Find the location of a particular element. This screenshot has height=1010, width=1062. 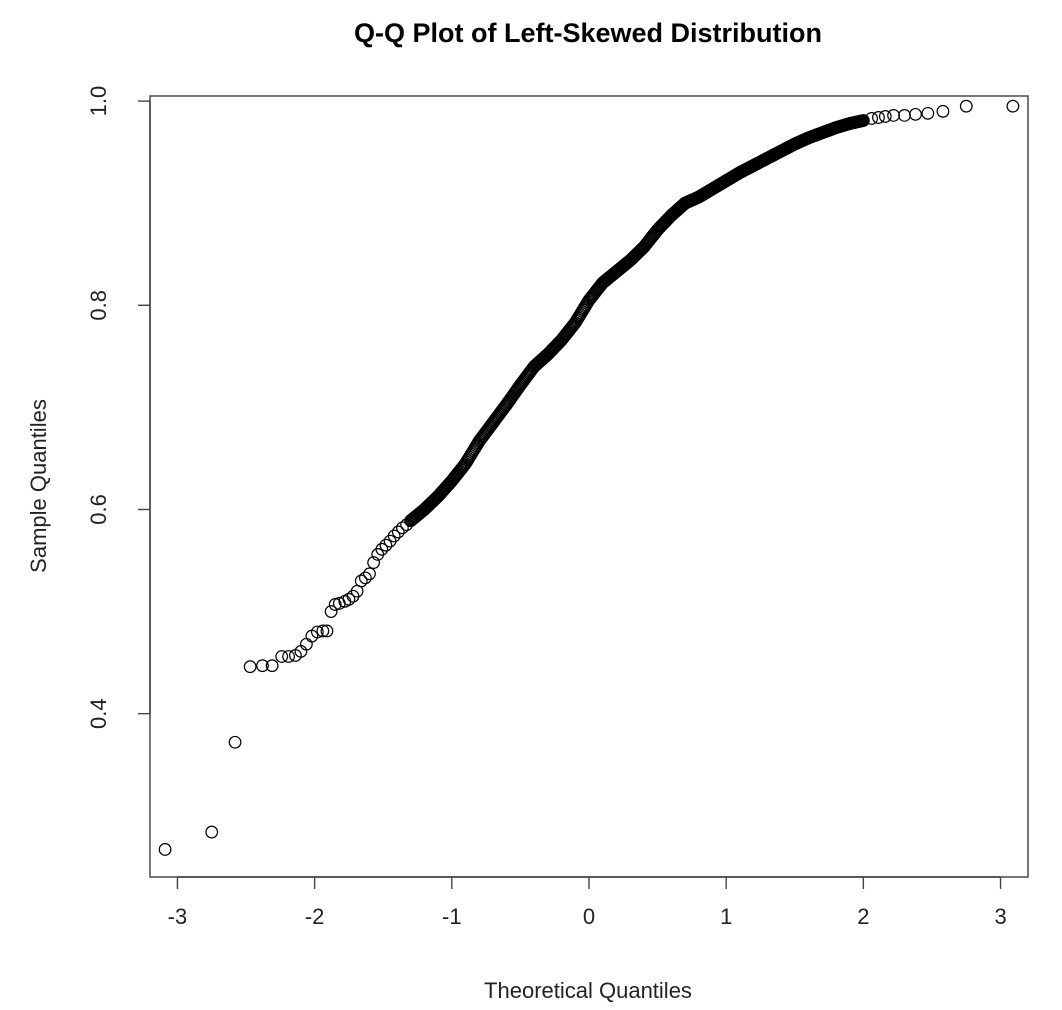

chart-title: Q-Q Plot of Left-Skewed Distribution is located at coordinates (588, 33).